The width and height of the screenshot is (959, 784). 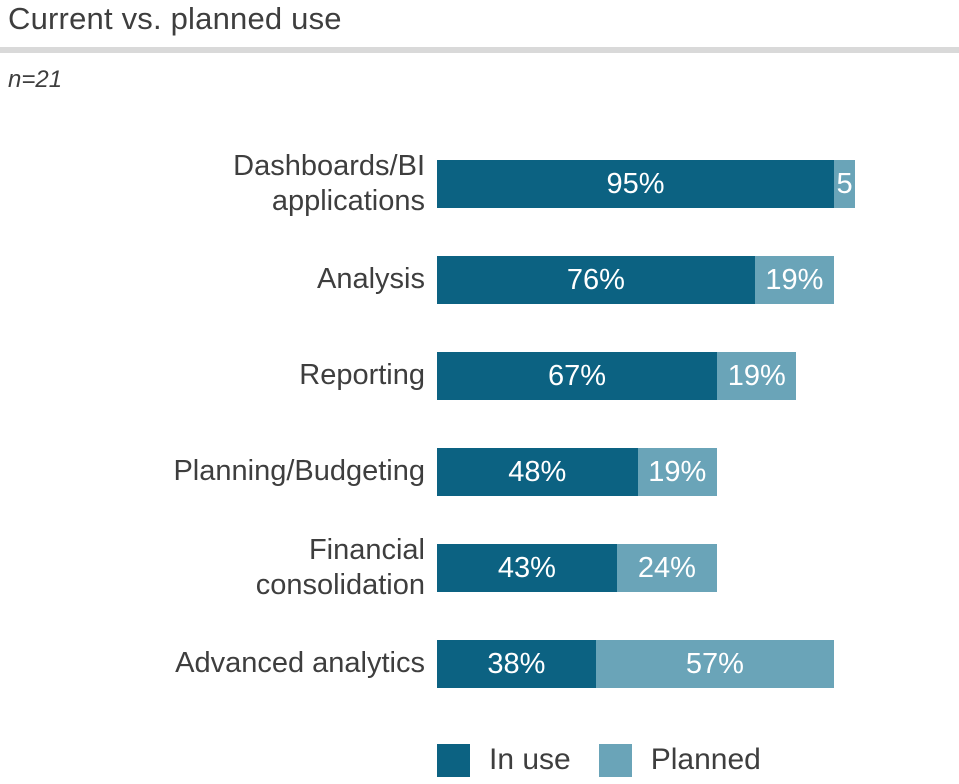 What do you see at coordinates (35, 79) in the screenshot?
I see `sample-size-note: n=21` at bounding box center [35, 79].